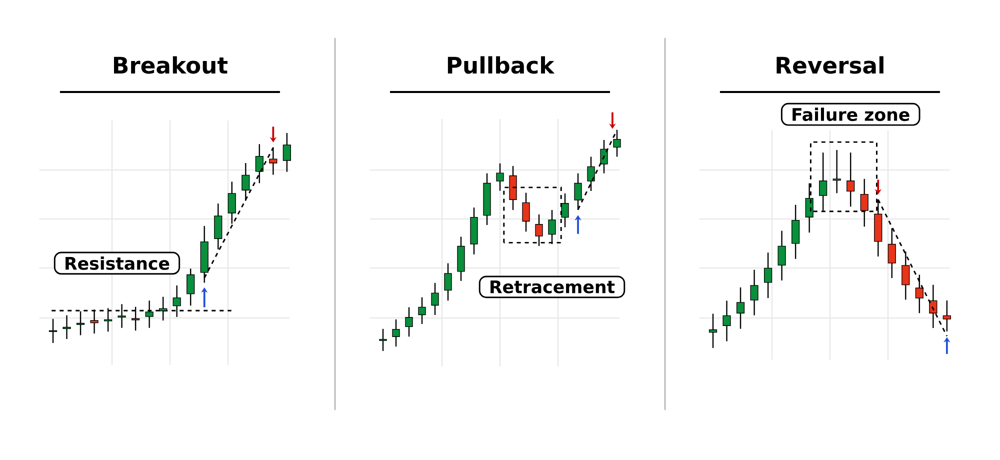 The width and height of the screenshot is (1000, 460). What do you see at coordinates (830, 65) in the screenshot?
I see `chart-title: Reversal` at bounding box center [830, 65].